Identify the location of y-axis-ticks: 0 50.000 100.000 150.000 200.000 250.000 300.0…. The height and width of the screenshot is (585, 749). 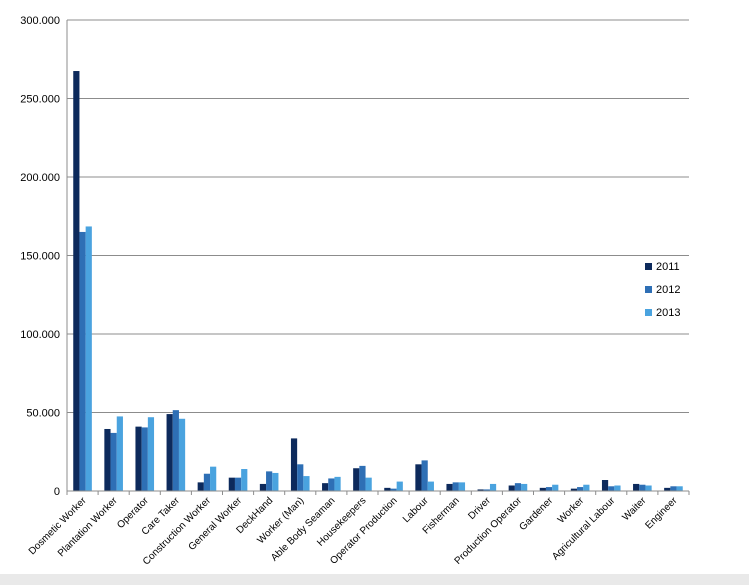
(40, 256).